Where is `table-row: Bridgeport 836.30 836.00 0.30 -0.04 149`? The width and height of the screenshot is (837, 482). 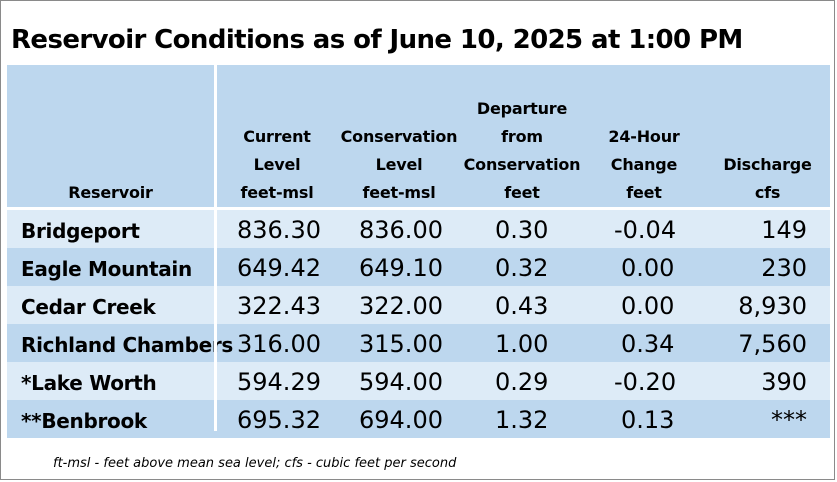
table-row: Bridgeport 836.30 836.00 0.30 -0.04 149 is located at coordinates (418, 229).